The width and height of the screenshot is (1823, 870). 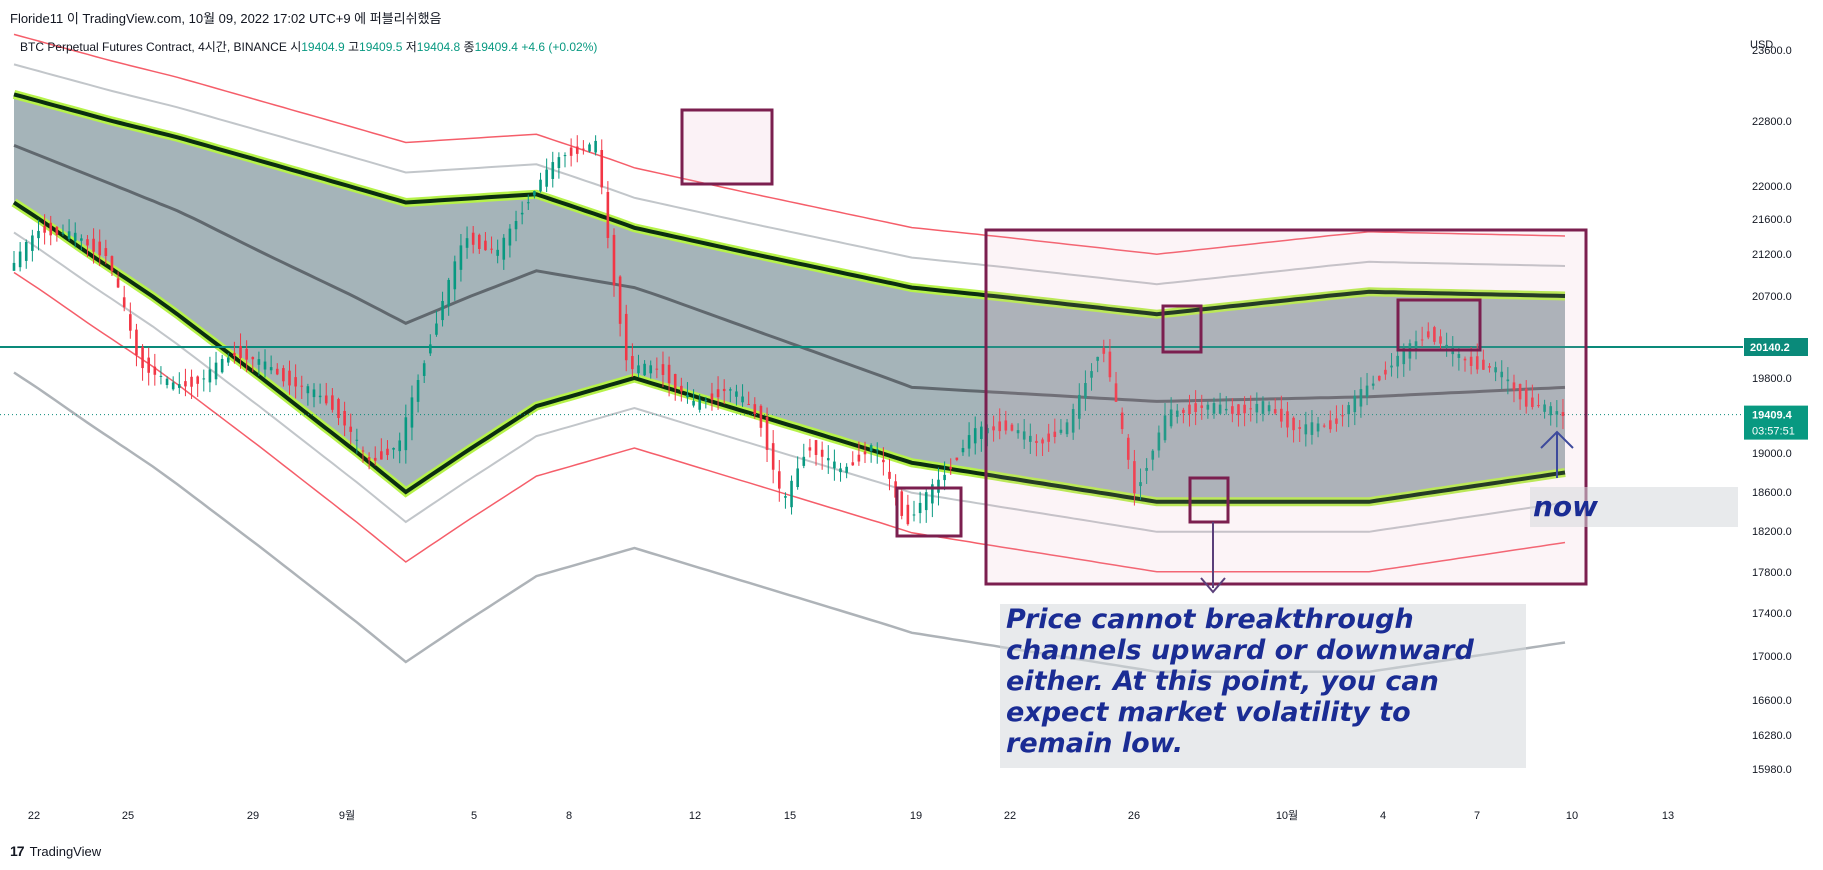 I want to click on price-tags: 20140.2 19409.4 03:57:51, so click(x=1776, y=389).